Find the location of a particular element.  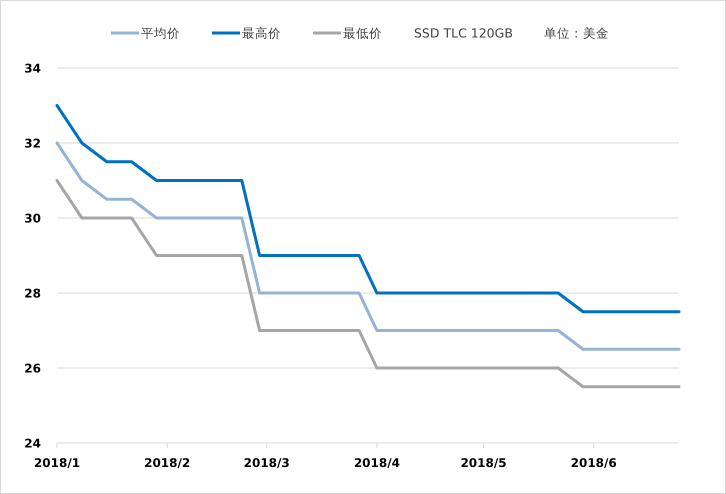

legend-label: 最高价 is located at coordinates (261, 33).